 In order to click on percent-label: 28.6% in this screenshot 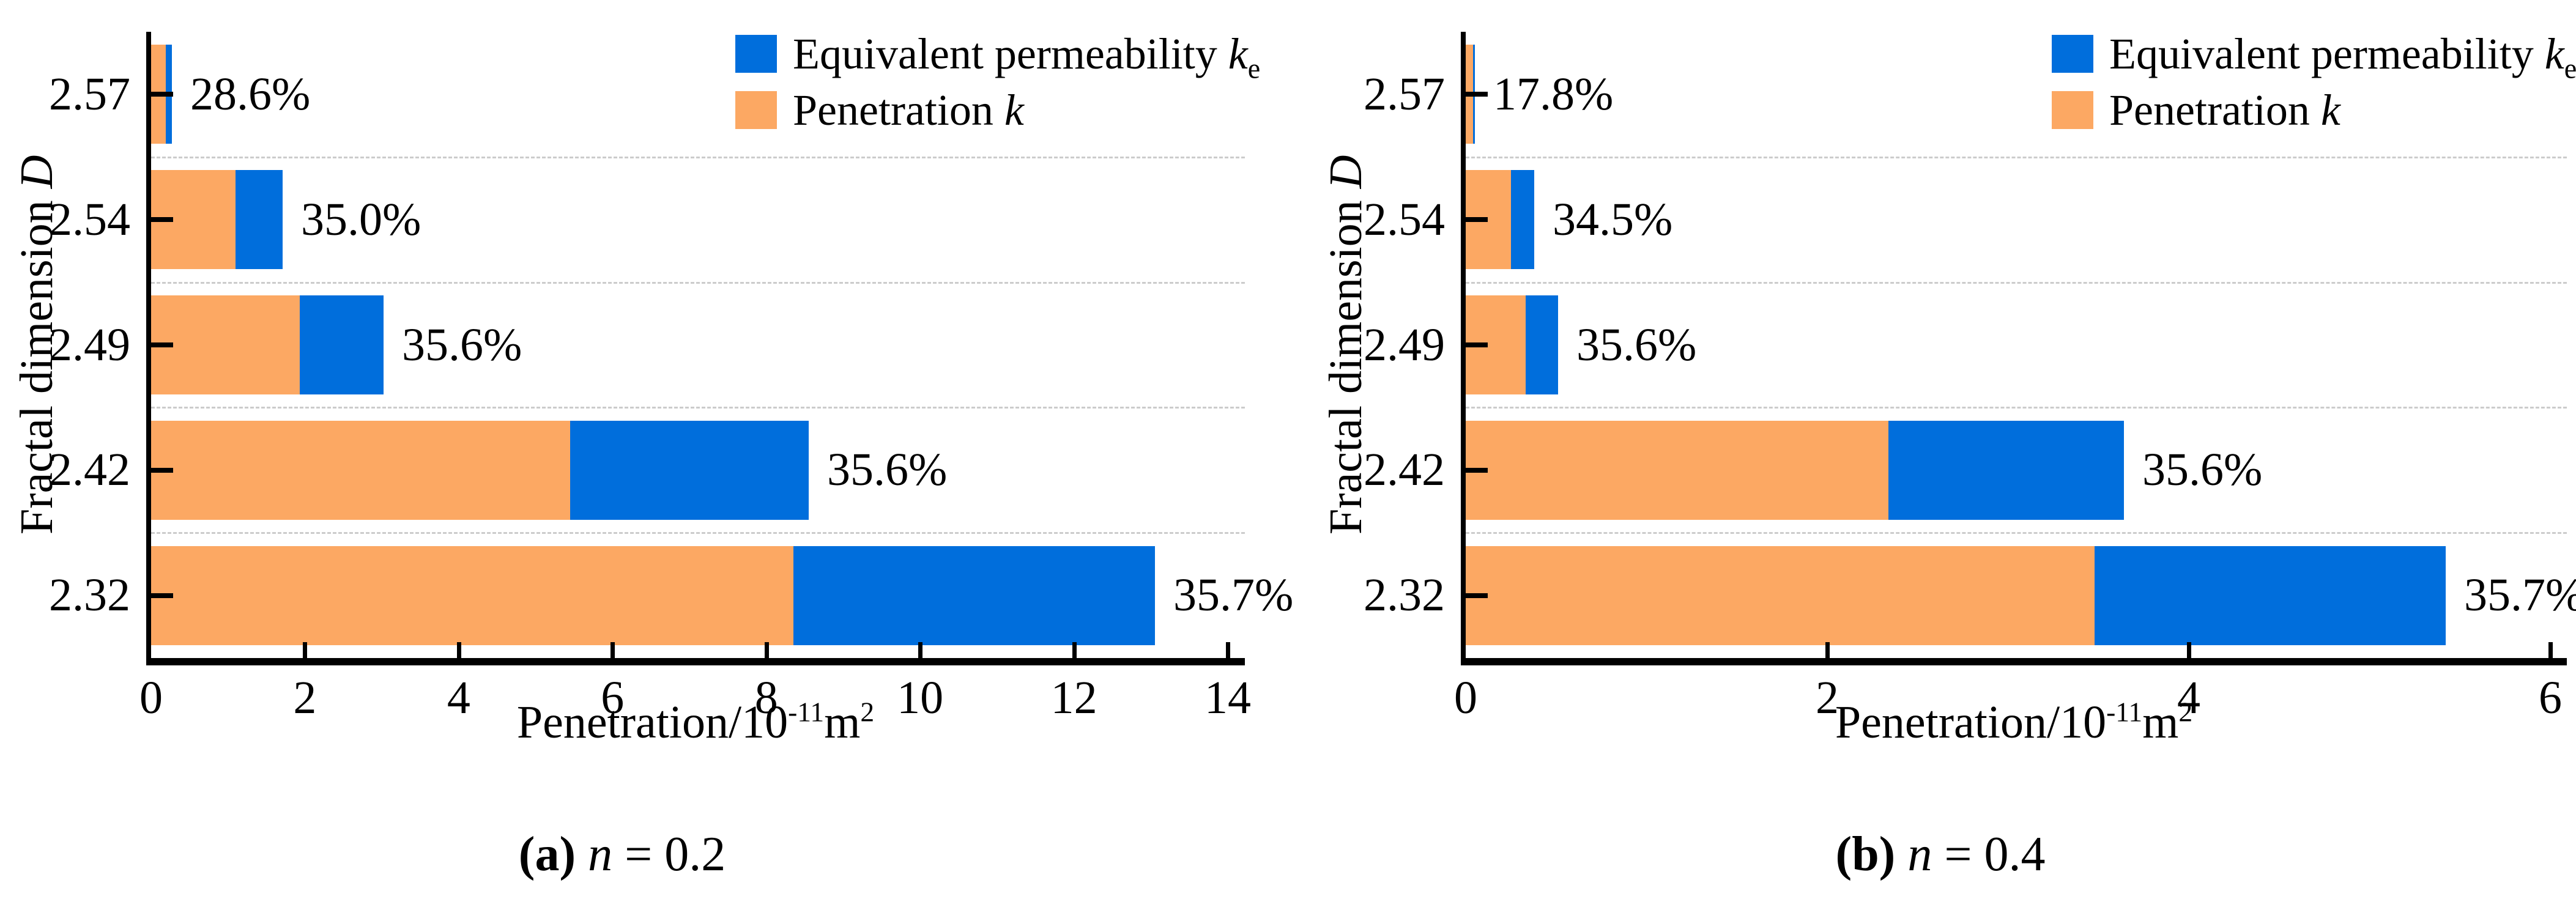, I will do `click(250, 94)`.